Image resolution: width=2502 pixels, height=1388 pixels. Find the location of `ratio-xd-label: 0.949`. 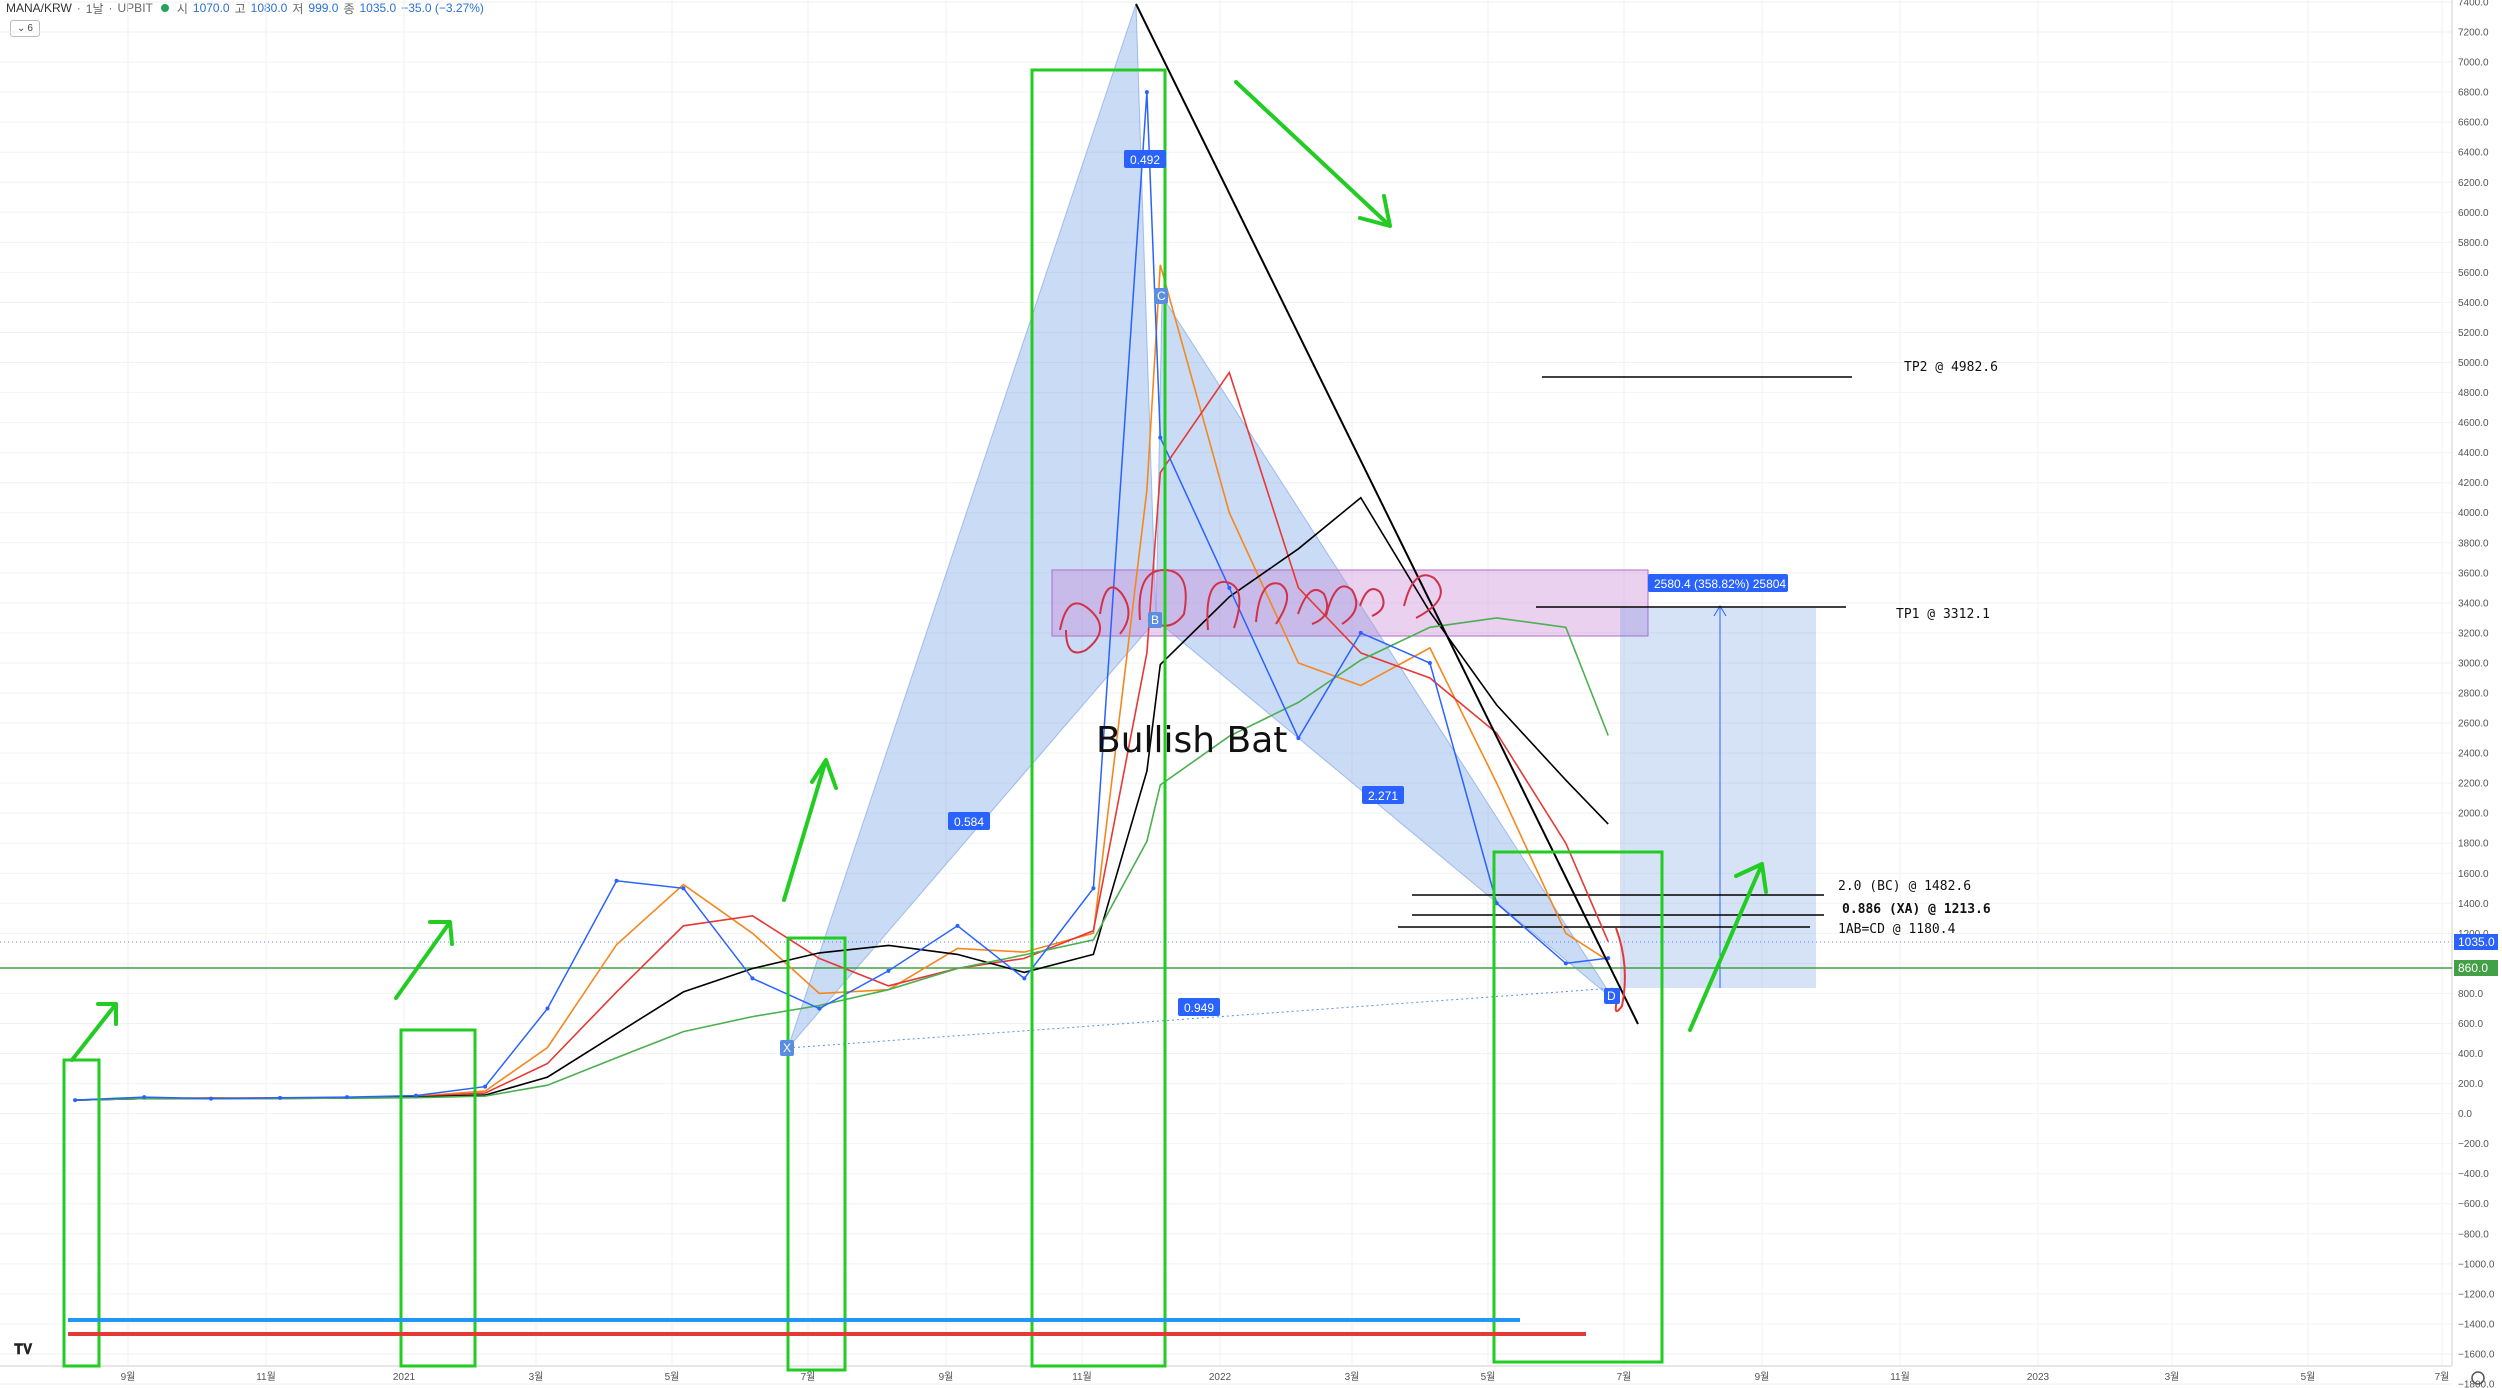

ratio-xd-label: 0.949 is located at coordinates (1199, 1008).